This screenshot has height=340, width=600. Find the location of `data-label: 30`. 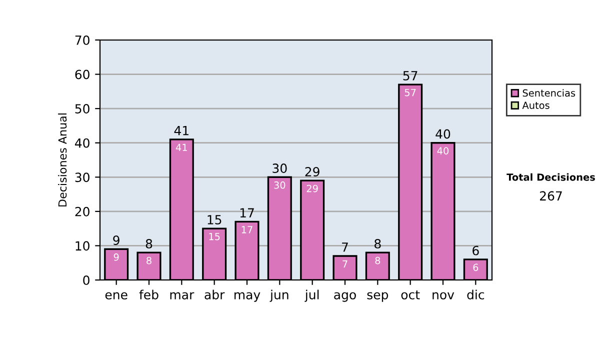

data-label: 30 is located at coordinates (280, 185).